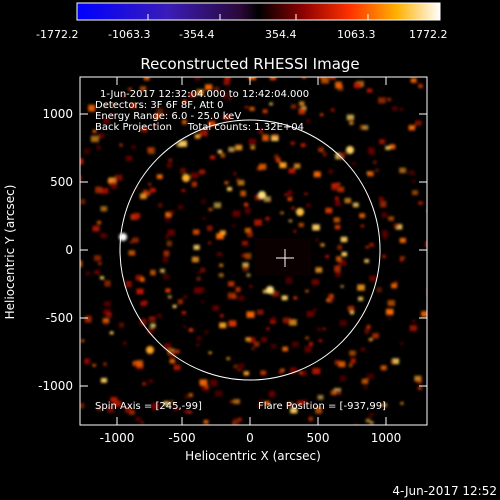  Describe the element at coordinates (159, 105) in the screenshot. I see `annotation-detectors: Detectors: 3F 6F 8F, Att 0` at that location.